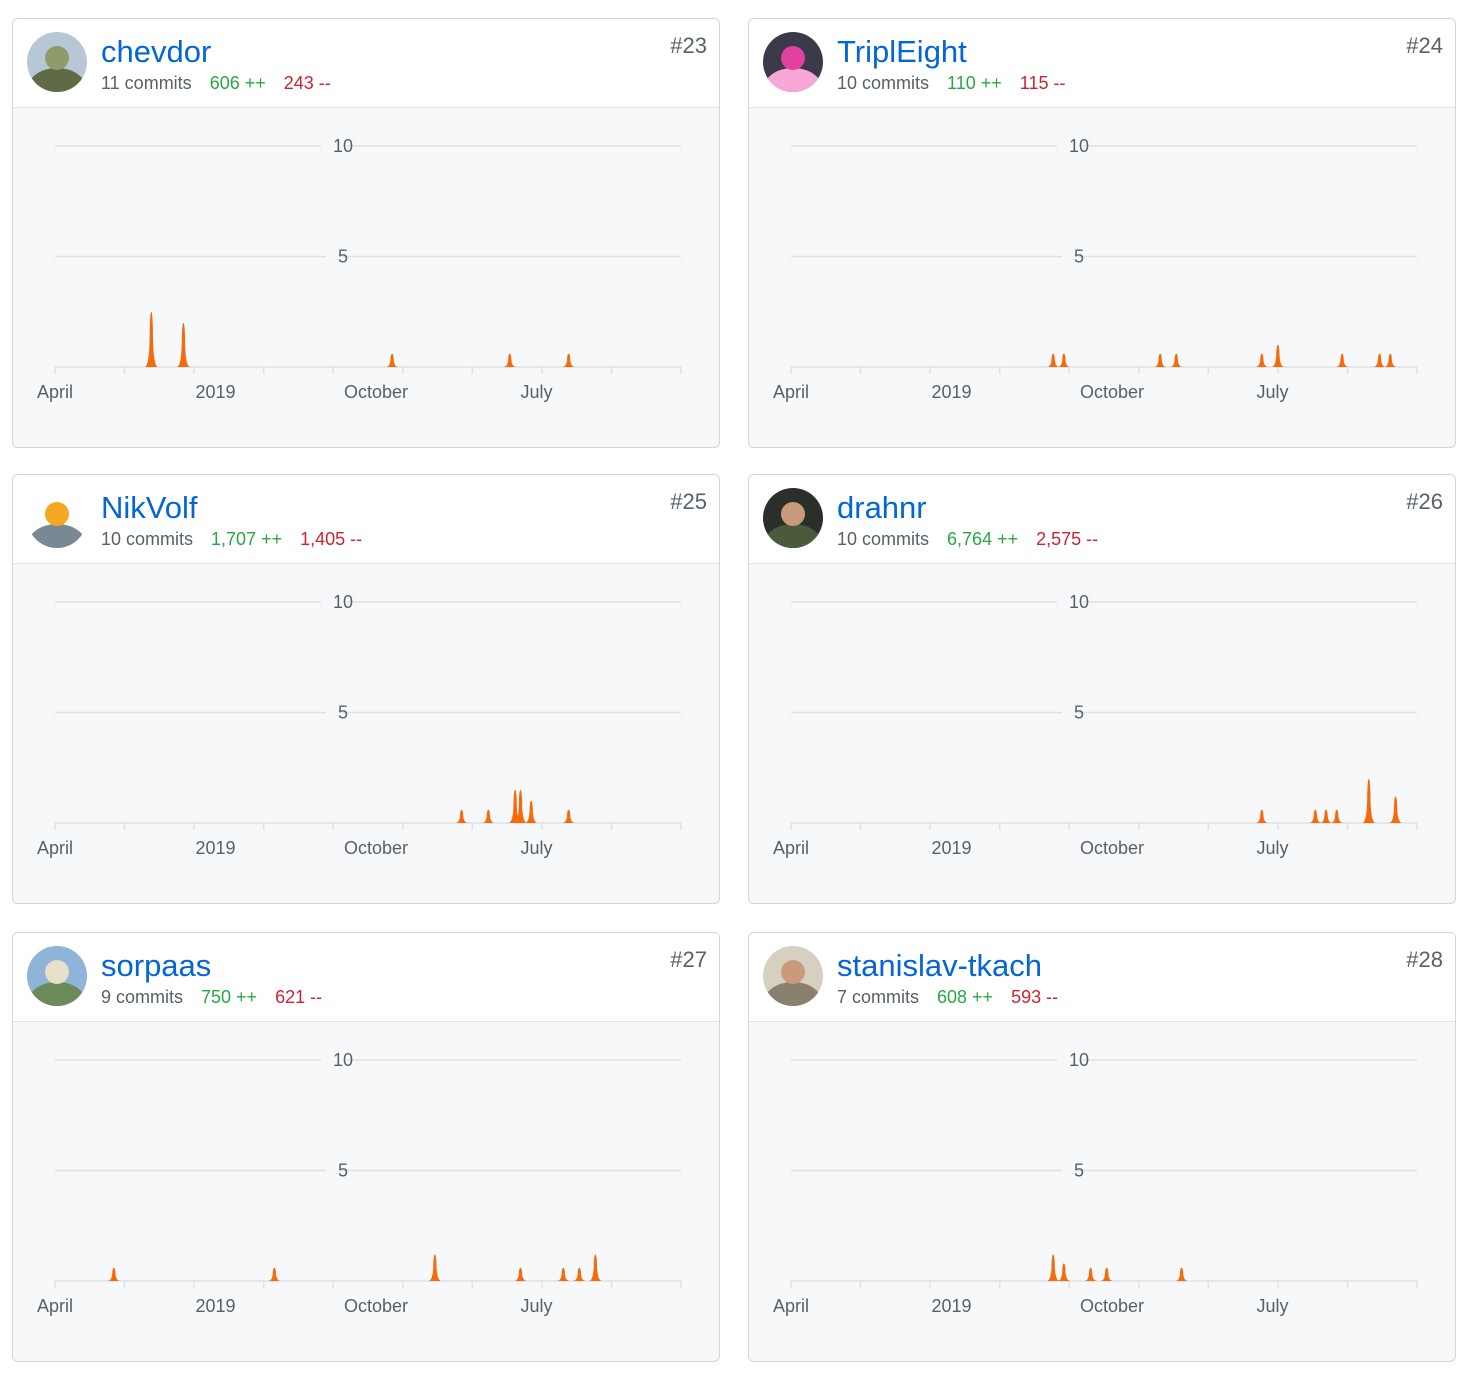 The image size is (1472, 1376). Describe the element at coordinates (1042, 83) in the screenshot. I see `deletions-count: 115 --` at that location.